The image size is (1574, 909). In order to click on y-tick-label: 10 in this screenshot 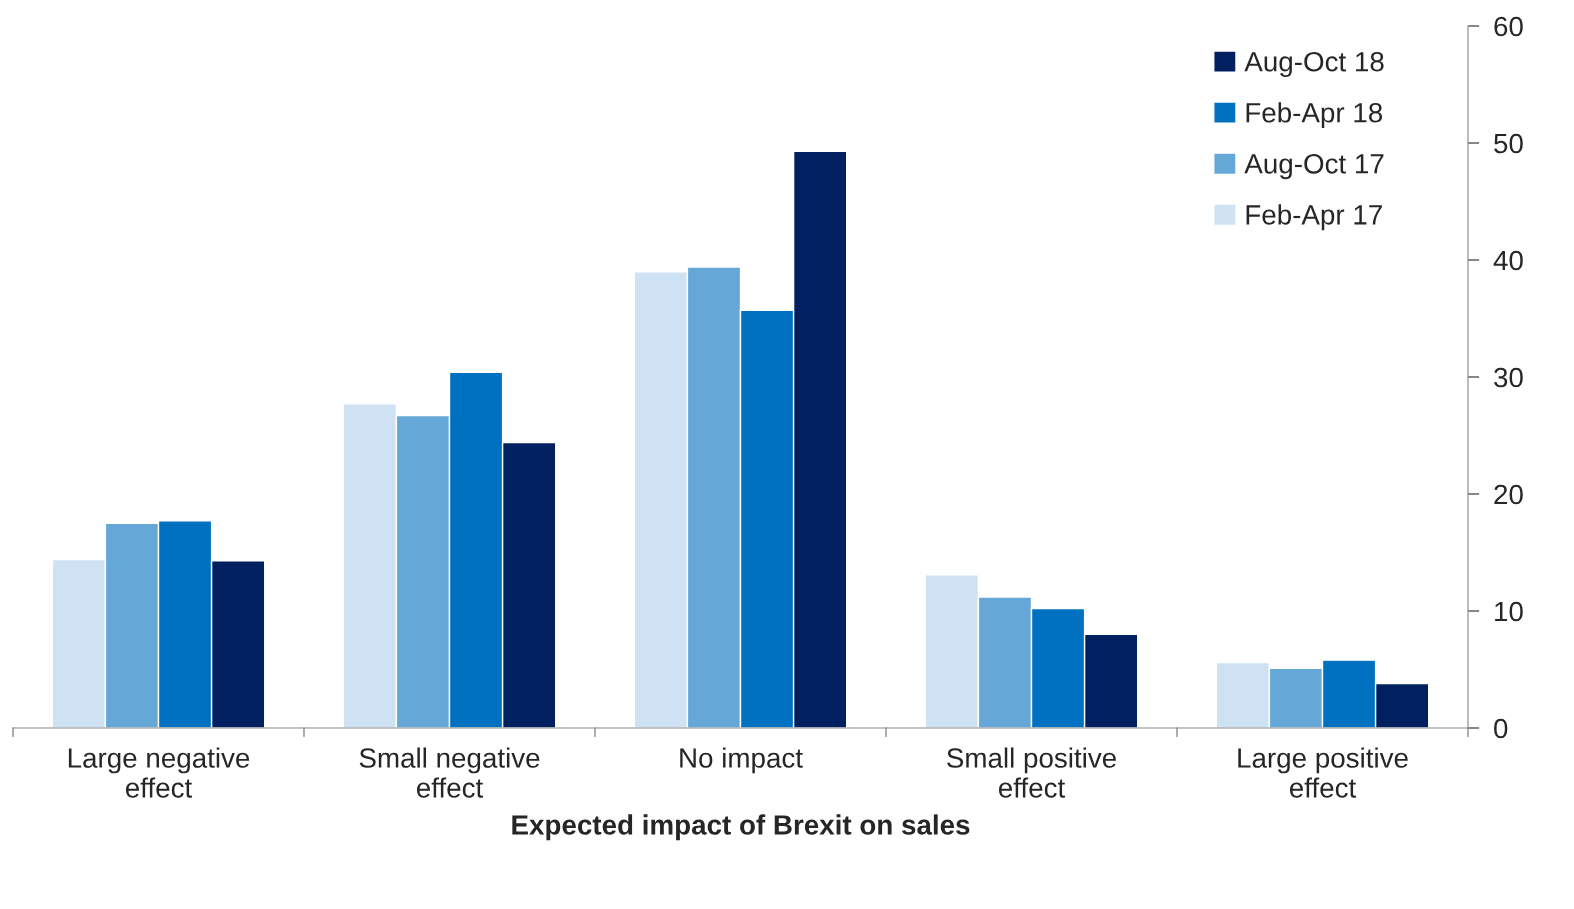, I will do `click(1509, 611)`.